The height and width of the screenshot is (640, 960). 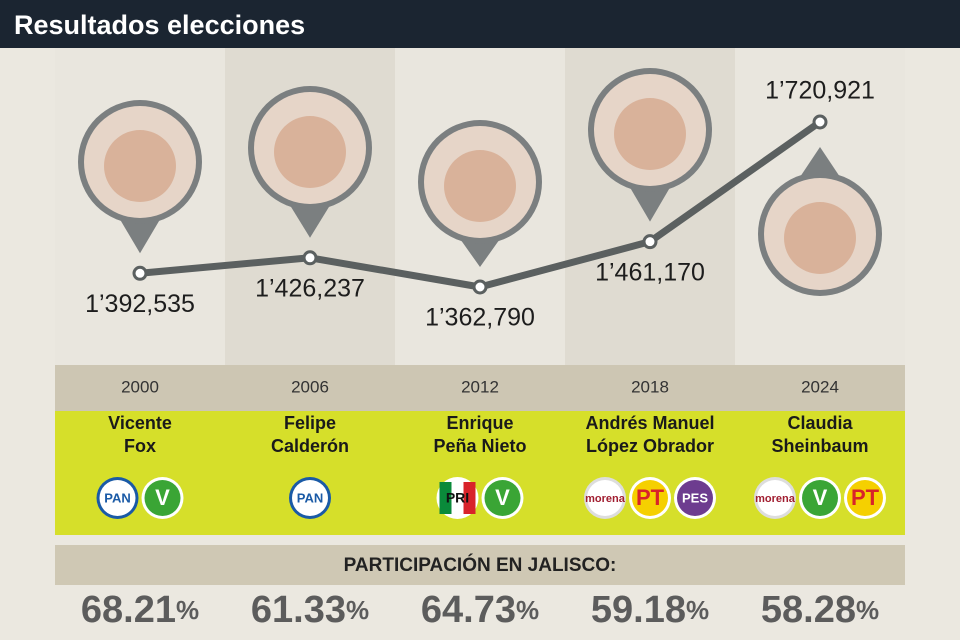 I want to click on participation-band, so click(x=480, y=565).